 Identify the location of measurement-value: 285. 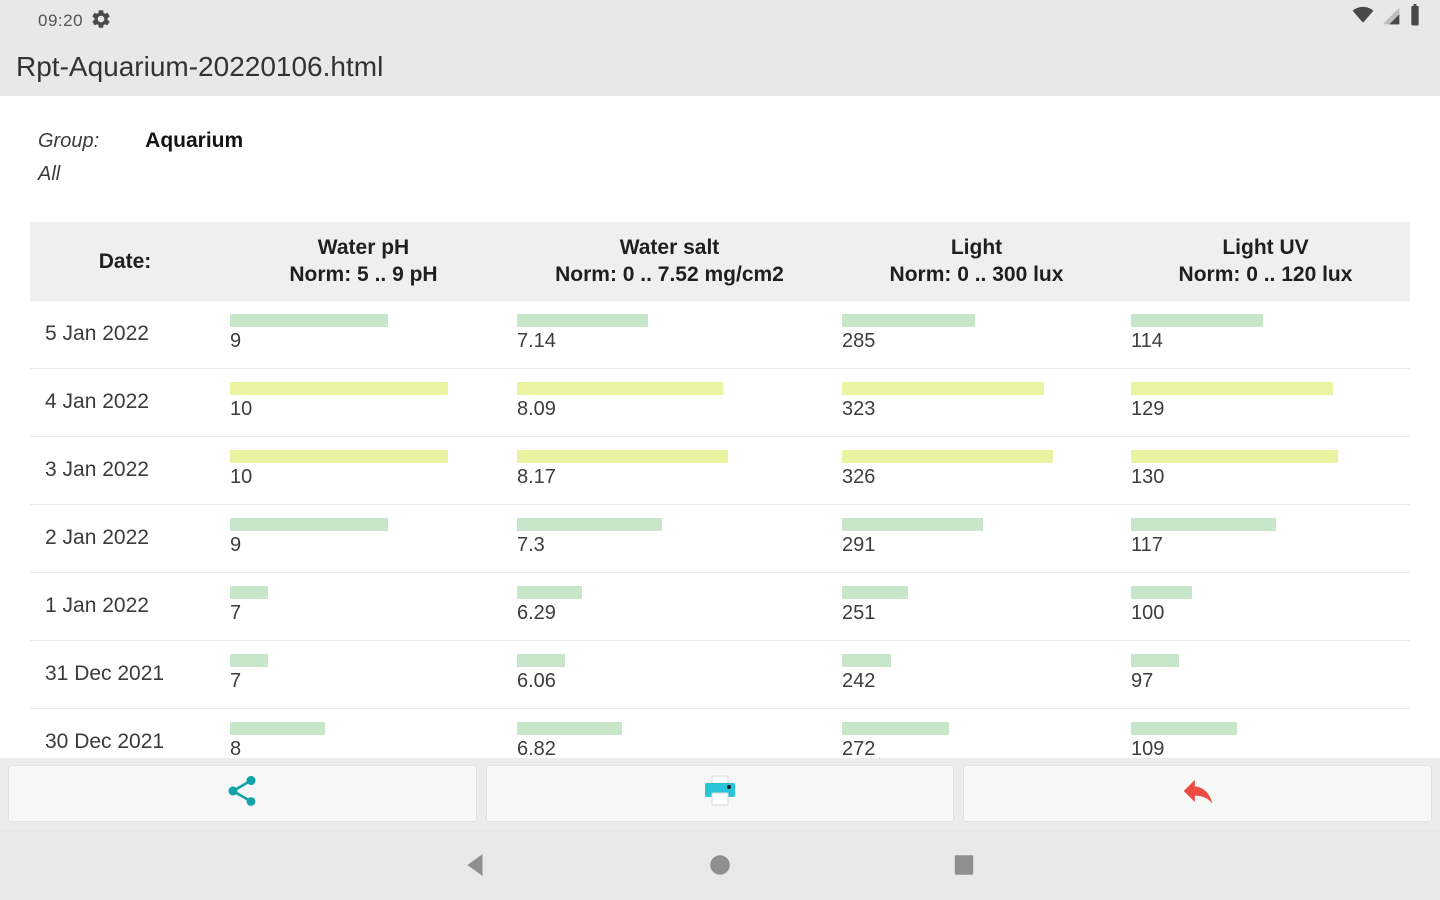
(859, 341).